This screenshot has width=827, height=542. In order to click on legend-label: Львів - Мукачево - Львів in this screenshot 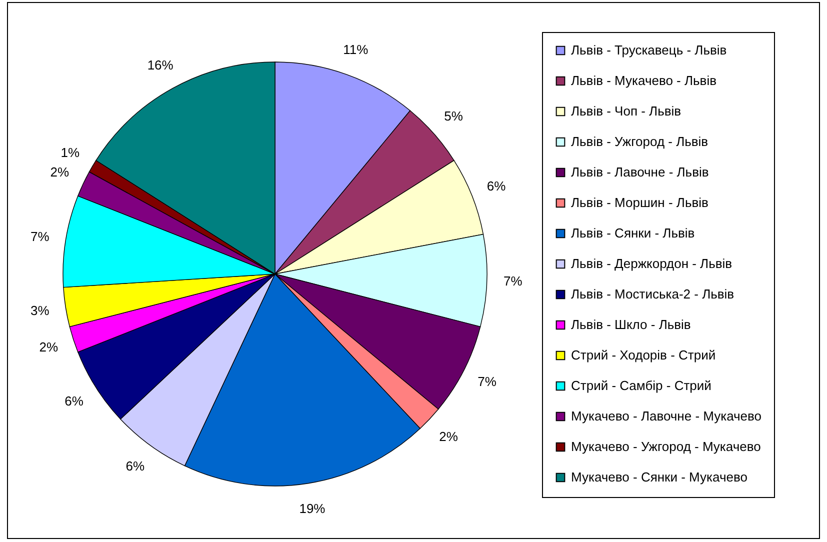, I will do `click(644, 80)`.